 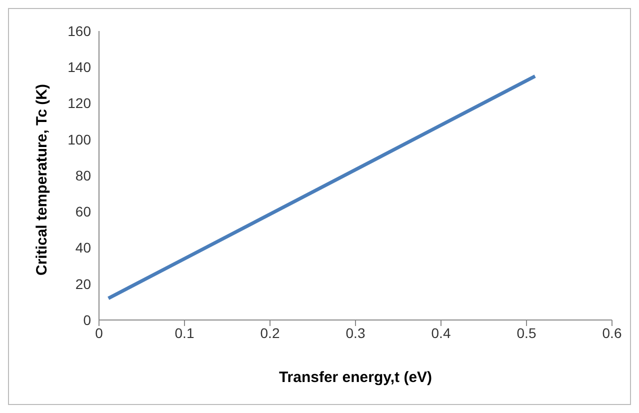 What do you see at coordinates (80, 103) in the screenshot?
I see `y-tick-label: 120` at bounding box center [80, 103].